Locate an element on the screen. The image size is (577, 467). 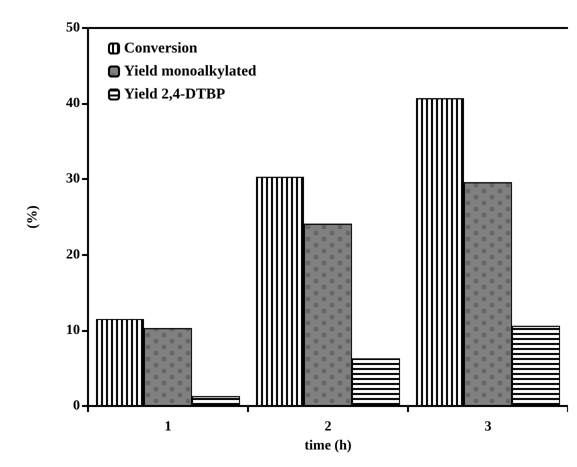
y-tick-label: 50 is located at coordinates (73, 28).